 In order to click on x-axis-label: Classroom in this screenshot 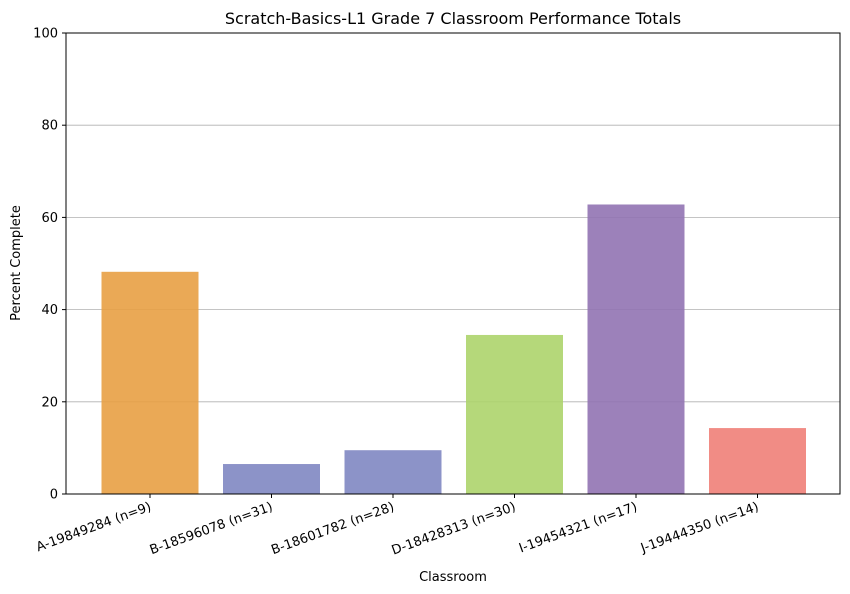, I will do `click(453, 577)`.